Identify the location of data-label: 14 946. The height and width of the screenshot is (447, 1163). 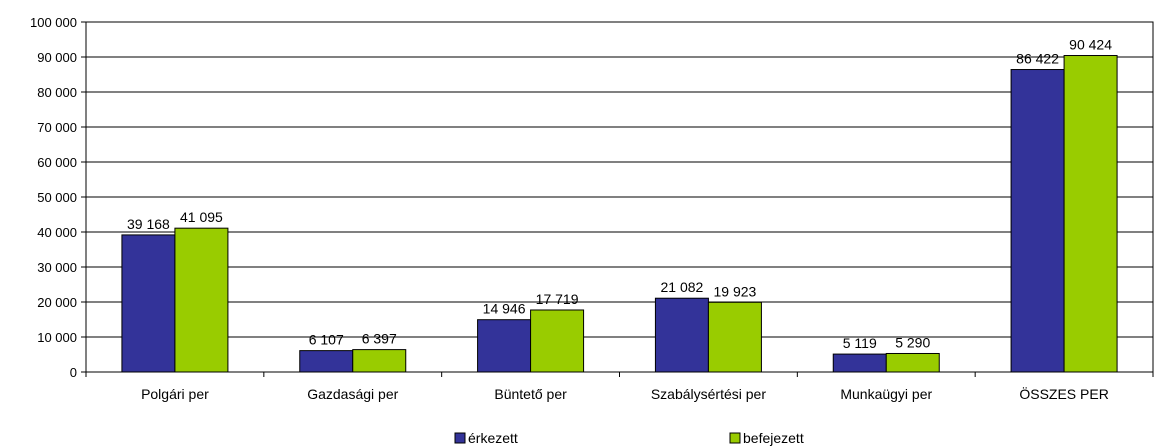
(504, 309).